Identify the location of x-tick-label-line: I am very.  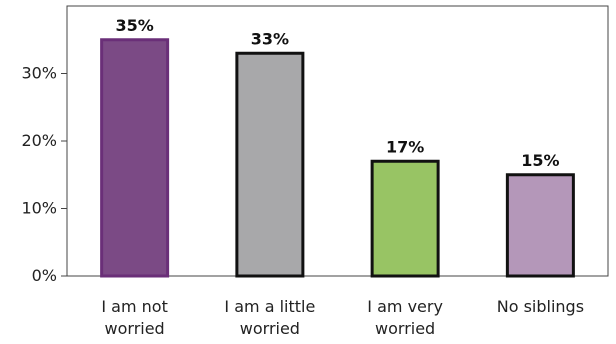
(405, 306).